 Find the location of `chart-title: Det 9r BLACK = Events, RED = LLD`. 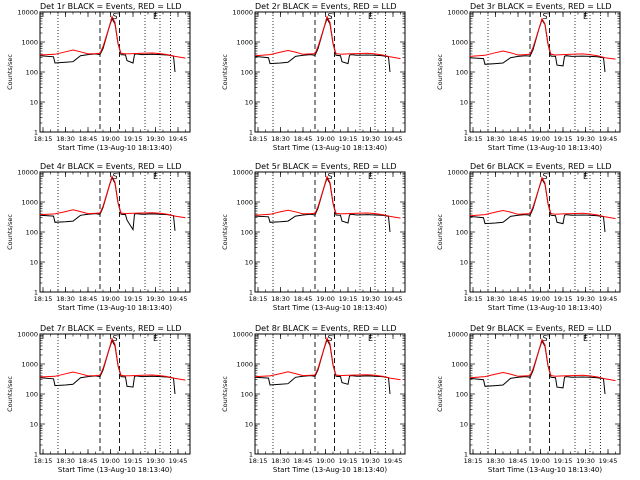

chart-title: Det 9r BLACK = Events, RED = LLD is located at coordinates (541, 328).